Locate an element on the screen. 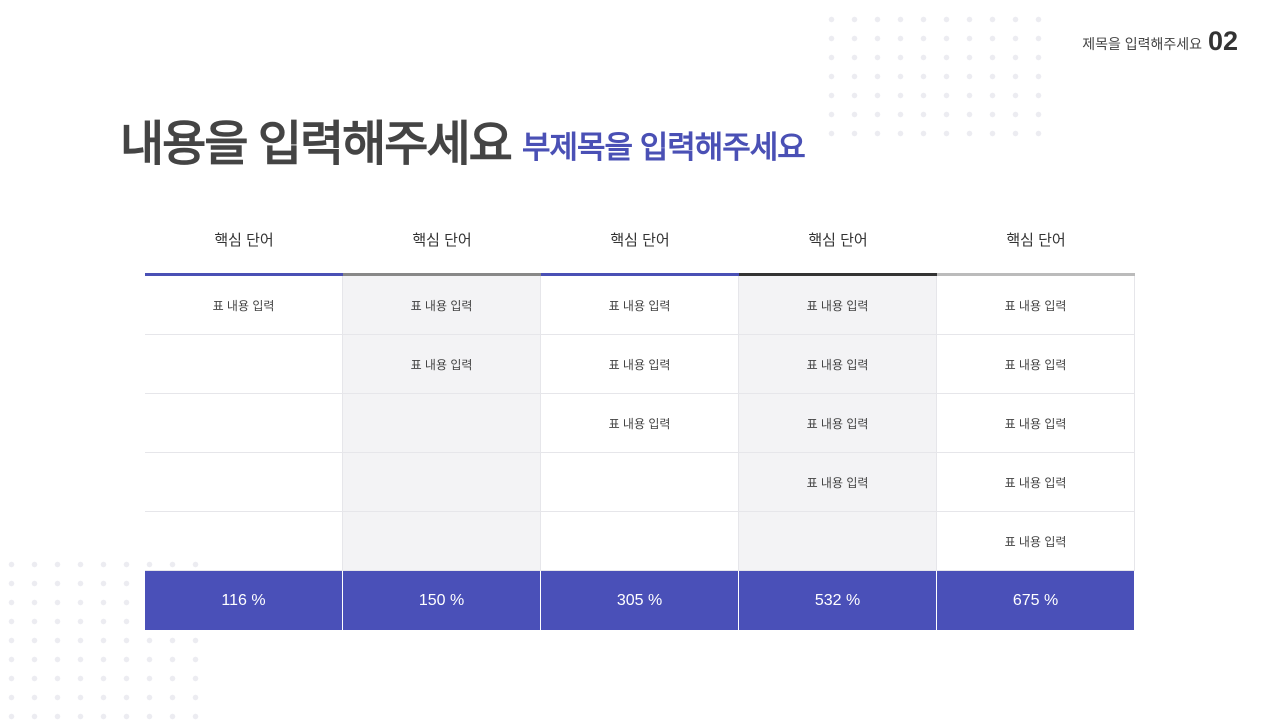 The width and height of the screenshot is (1280, 720). column-body: 표 내용 입력 표 내용 입력 표 내용 입력 is located at coordinates (640, 423).